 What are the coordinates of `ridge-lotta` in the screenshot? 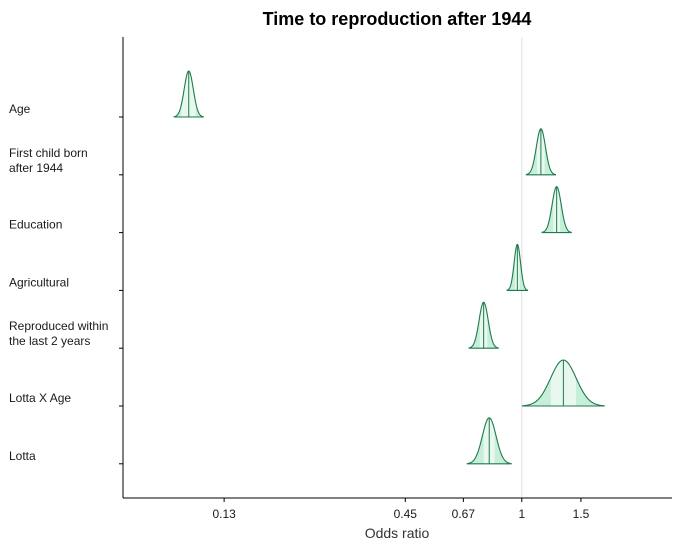 It's located at (489, 441).